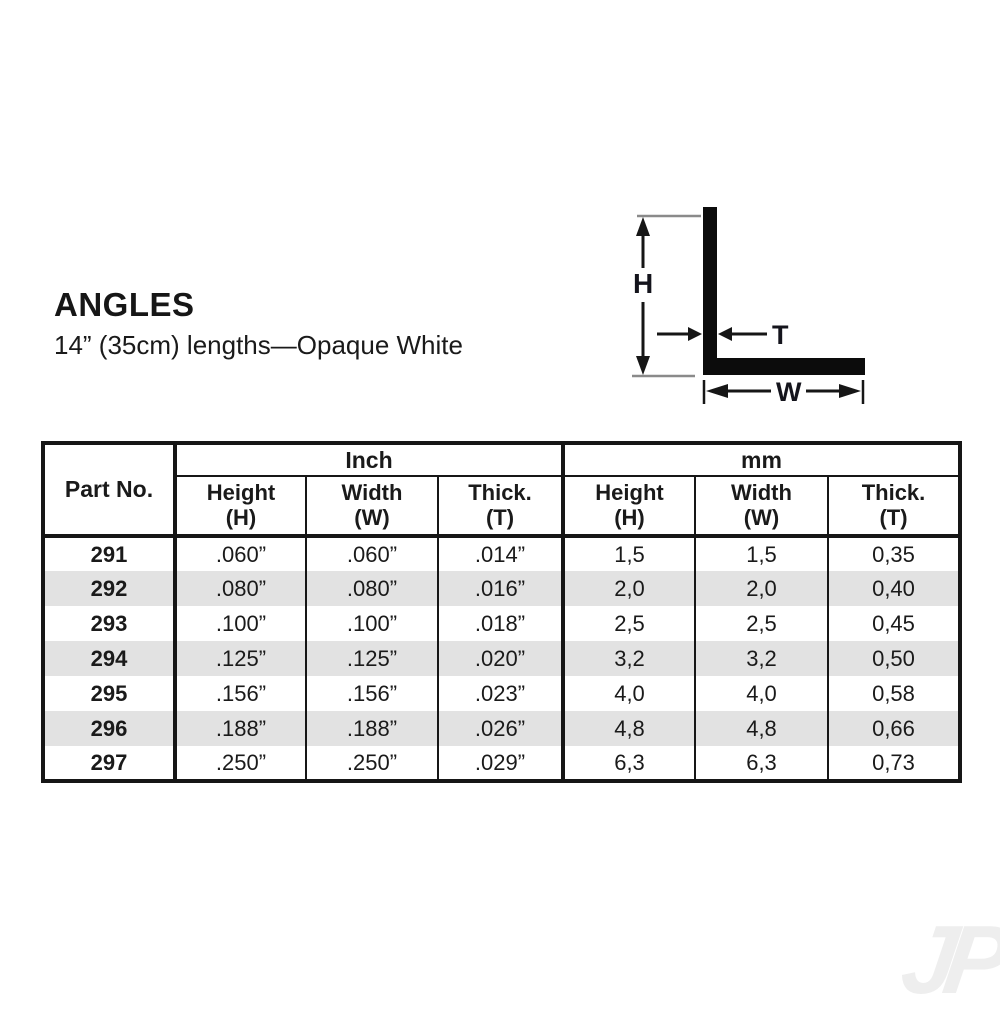  Describe the element at coordinates (643, 226) in the screenshot. I see `h-arrow-up-icon` at that location.